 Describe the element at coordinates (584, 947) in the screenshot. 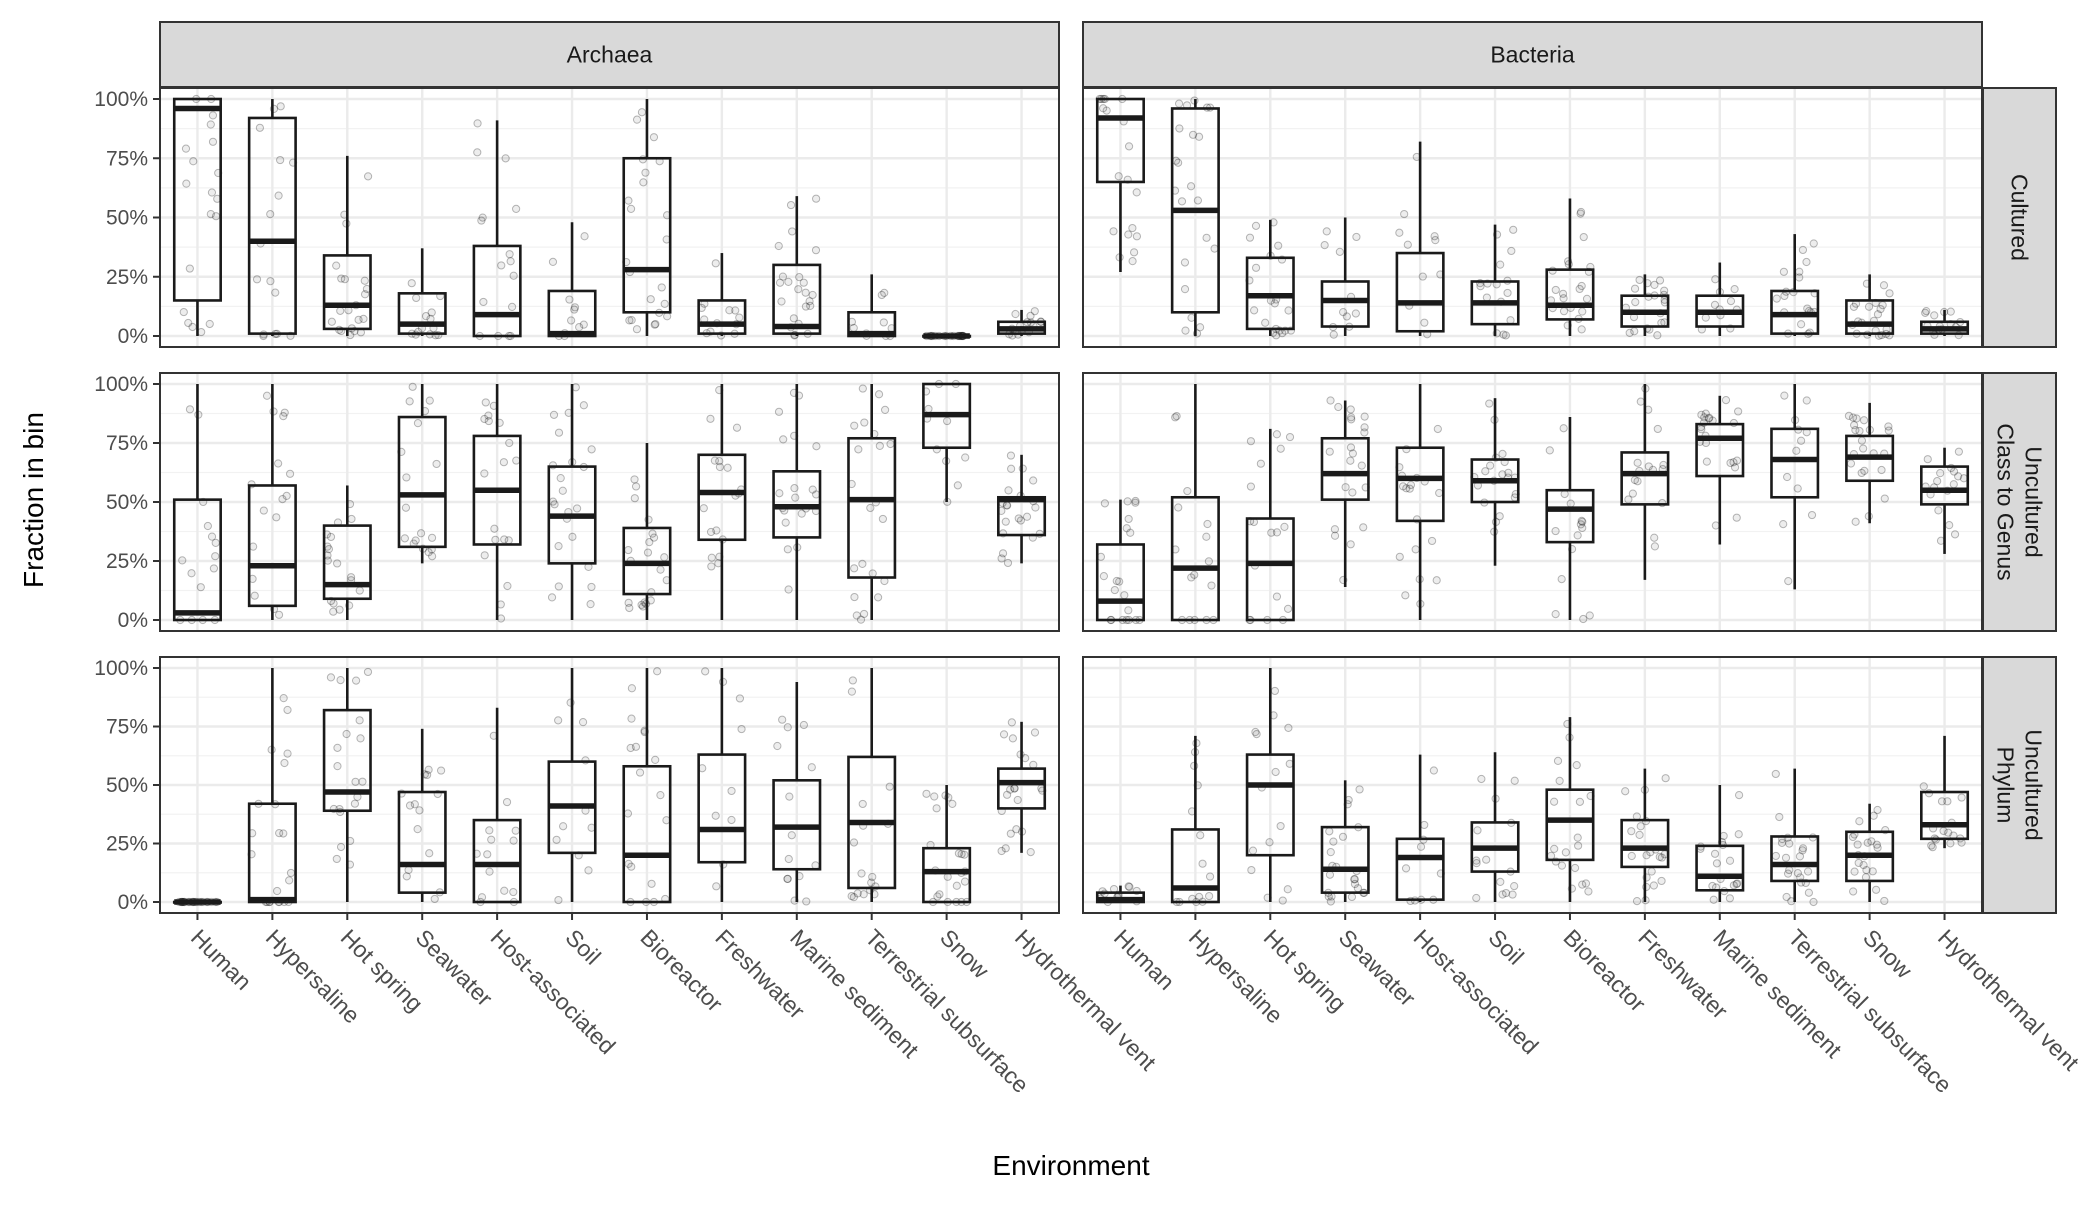

I see `x-tick-label: Soil` at that location.